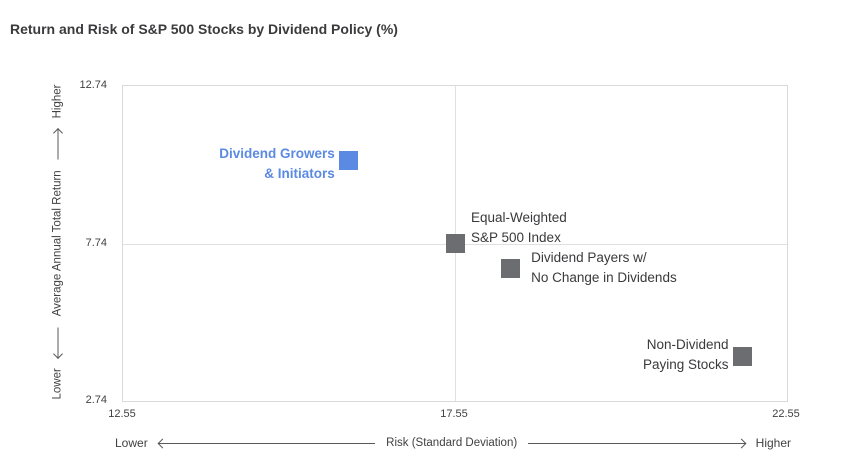 The image size is (855, 469). I want to click on data-point-label-dividend-growers-initiators: Dividend Growers & Initiators, so click(277, 163).